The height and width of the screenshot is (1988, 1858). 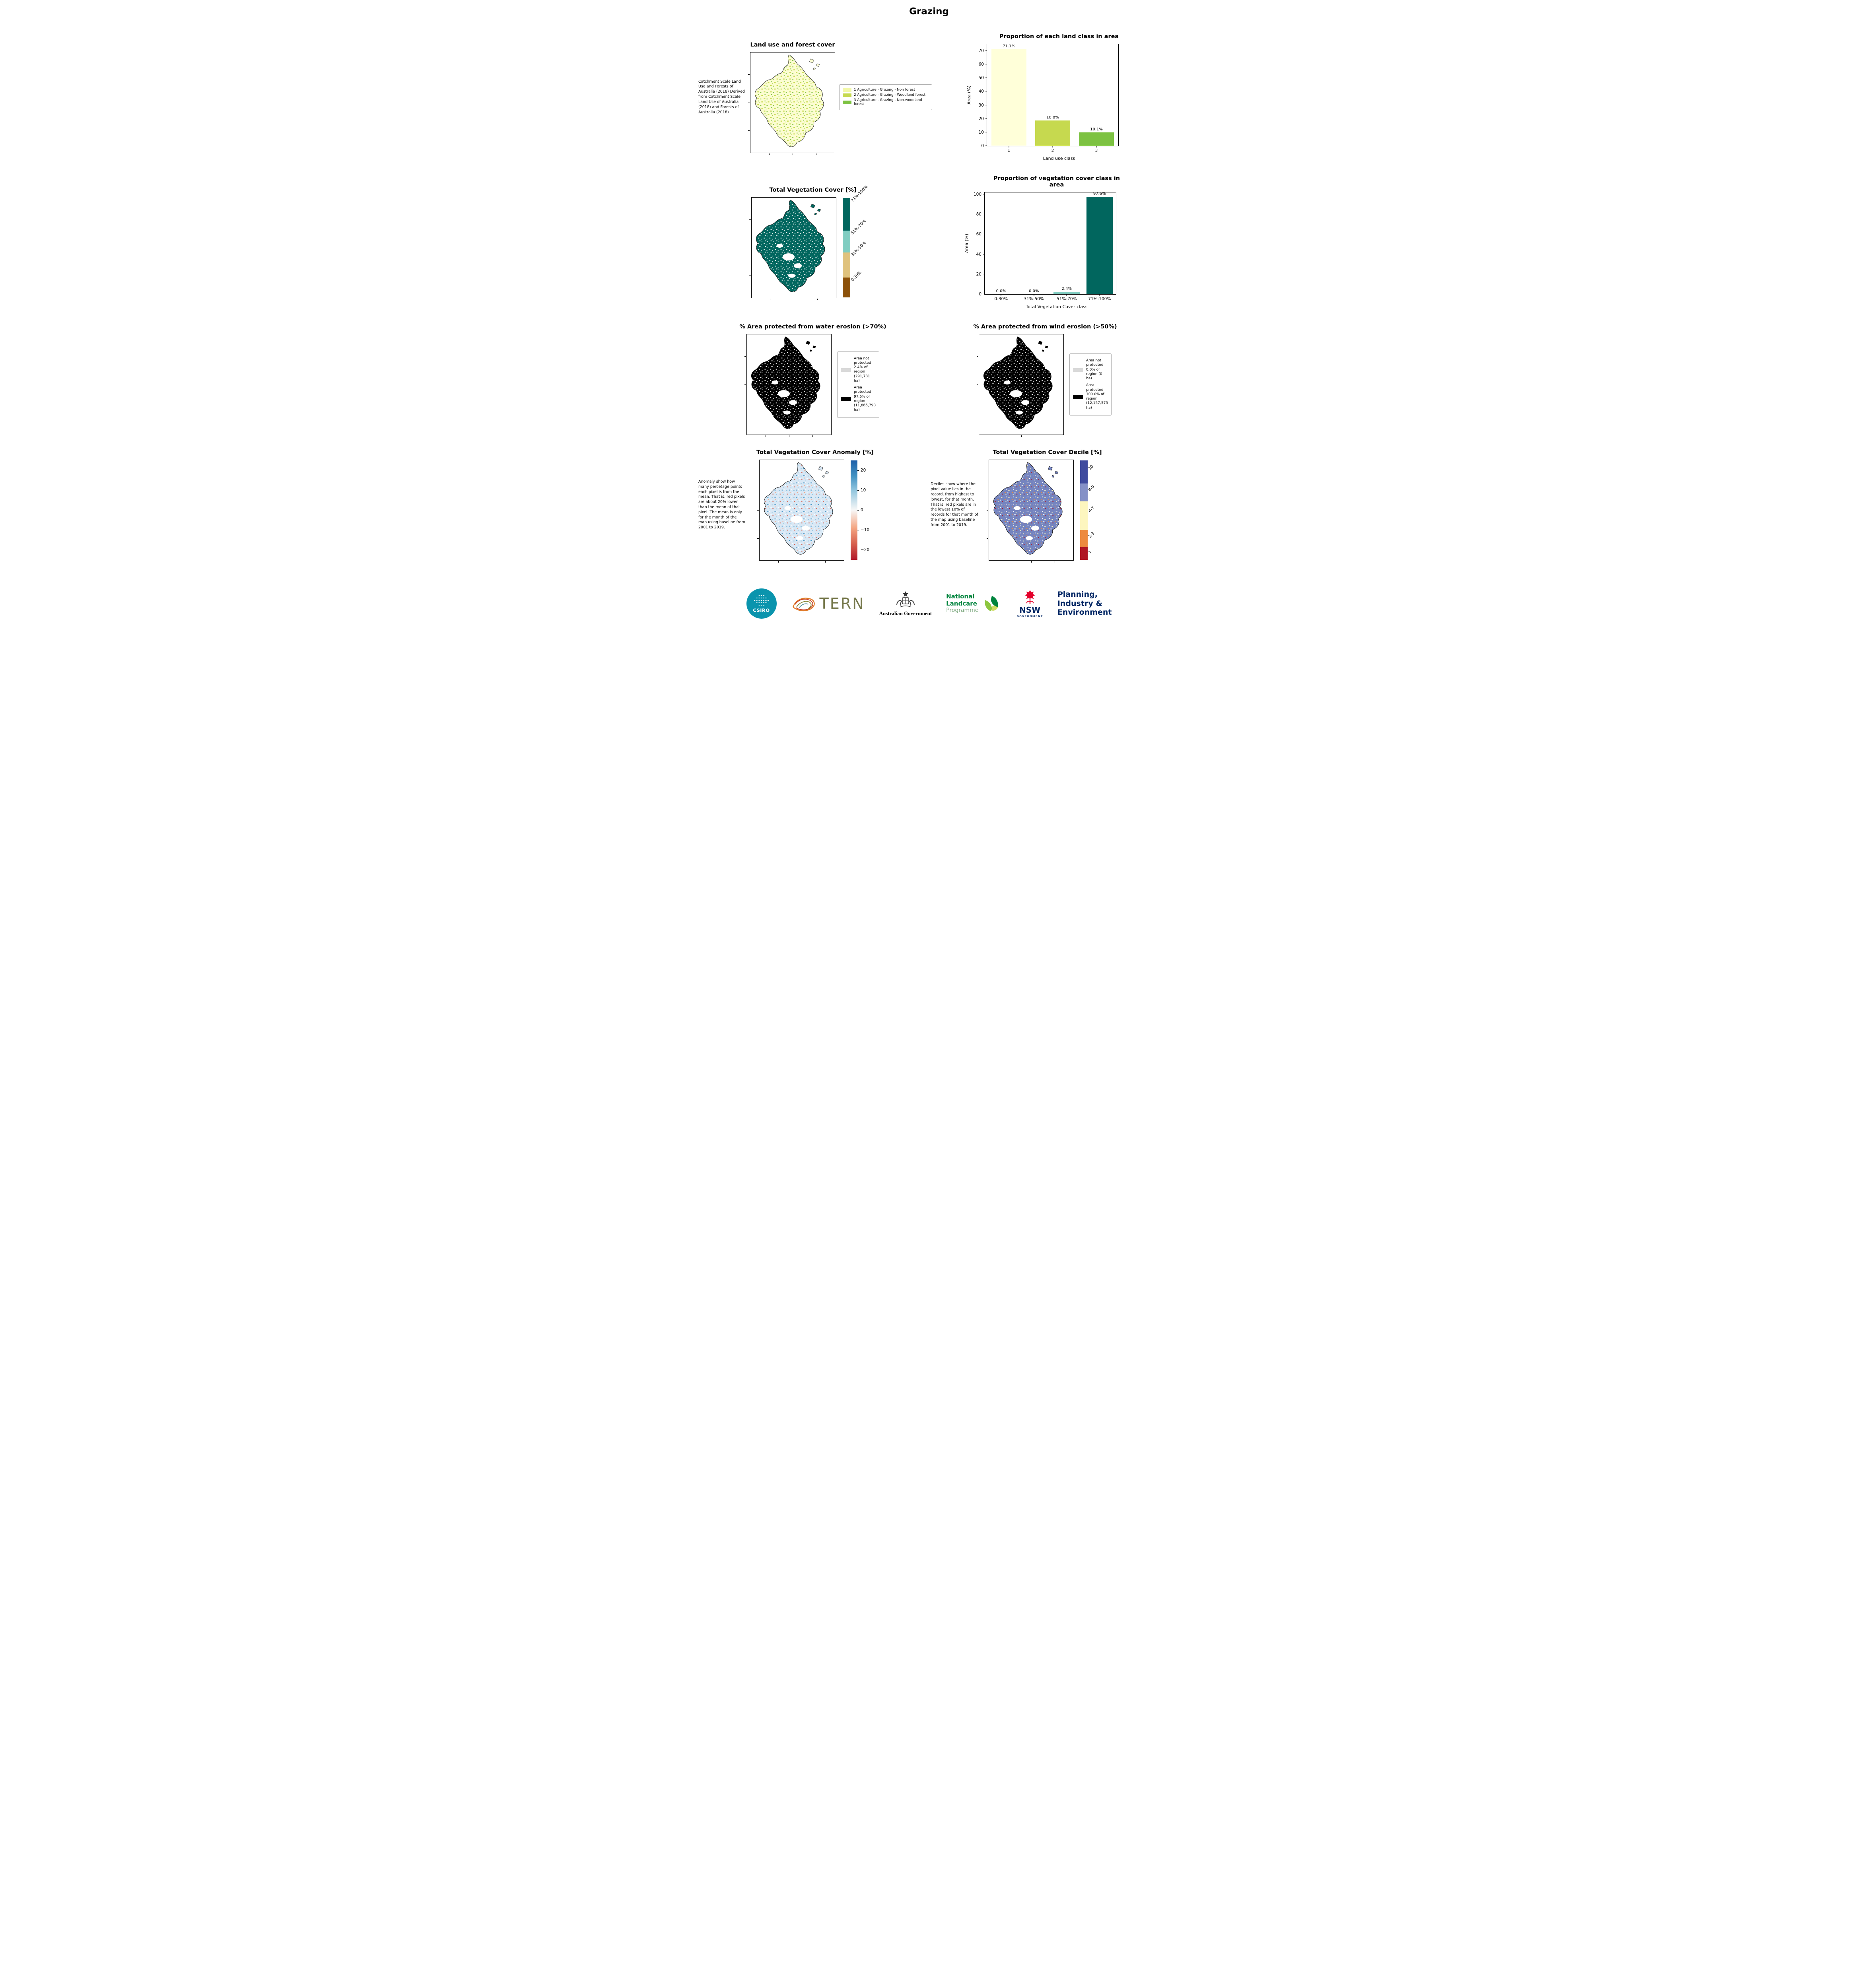 I want to click on landcare-line: Programme, so click(x=963, y=610).